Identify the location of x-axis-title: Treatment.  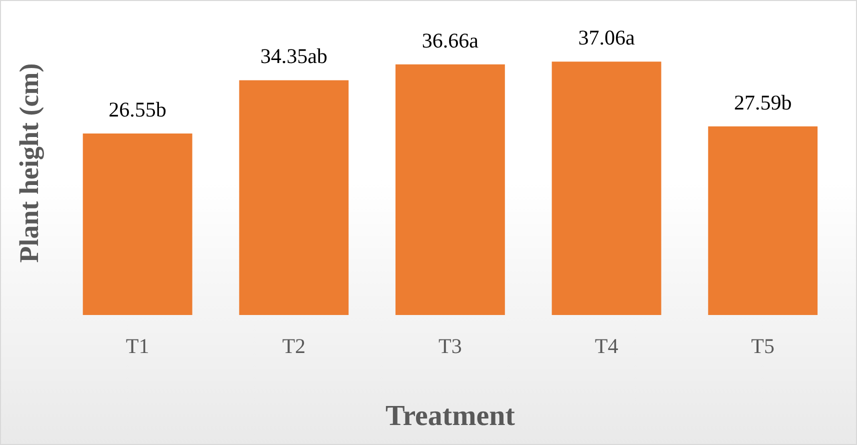
(451, 416).